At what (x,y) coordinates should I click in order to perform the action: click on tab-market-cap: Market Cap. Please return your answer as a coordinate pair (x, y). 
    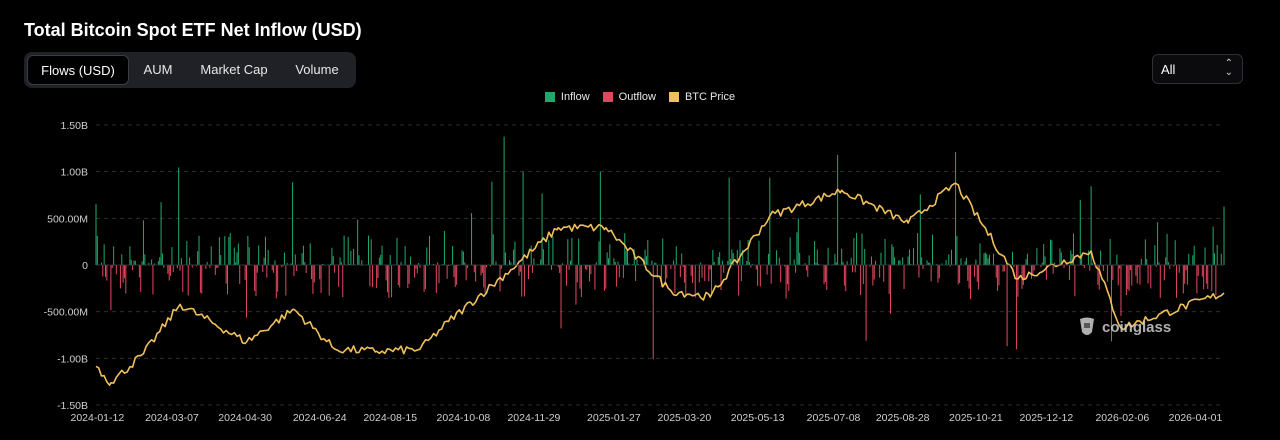
    Looking at the image, I should click on (234, 69).